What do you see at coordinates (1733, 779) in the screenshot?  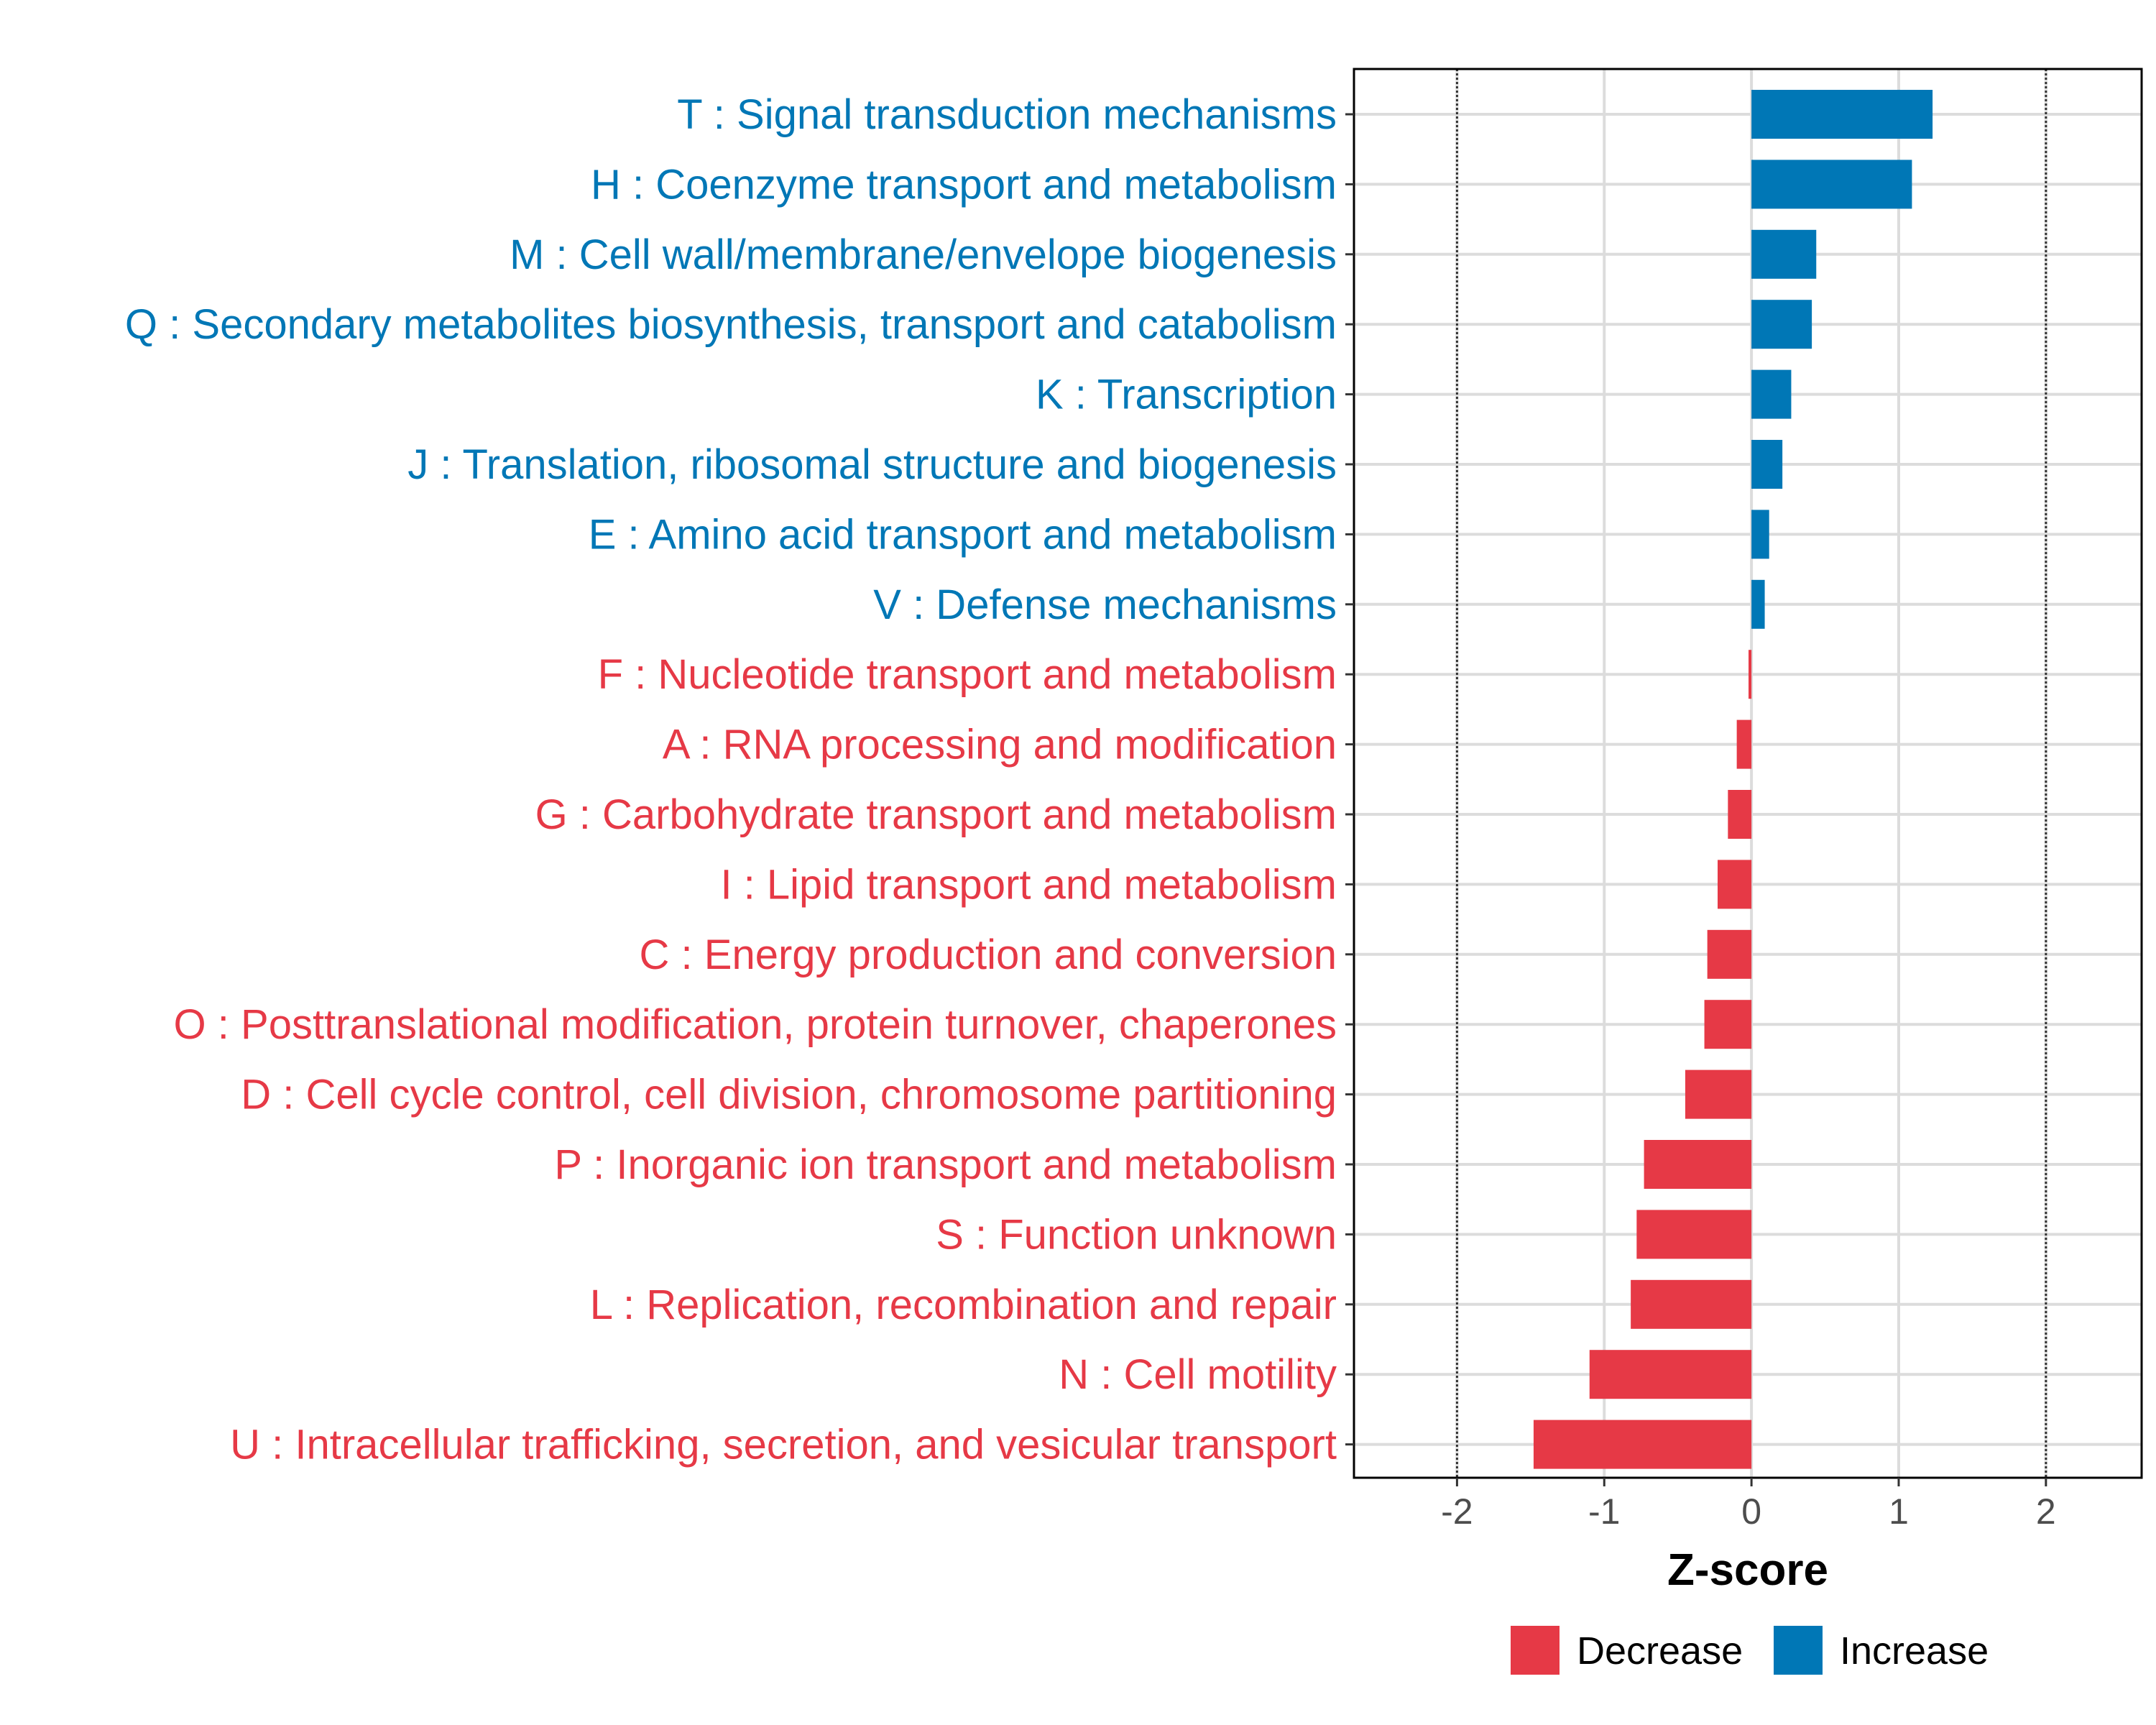 I see `bars` at bounding box center [1733, 779].